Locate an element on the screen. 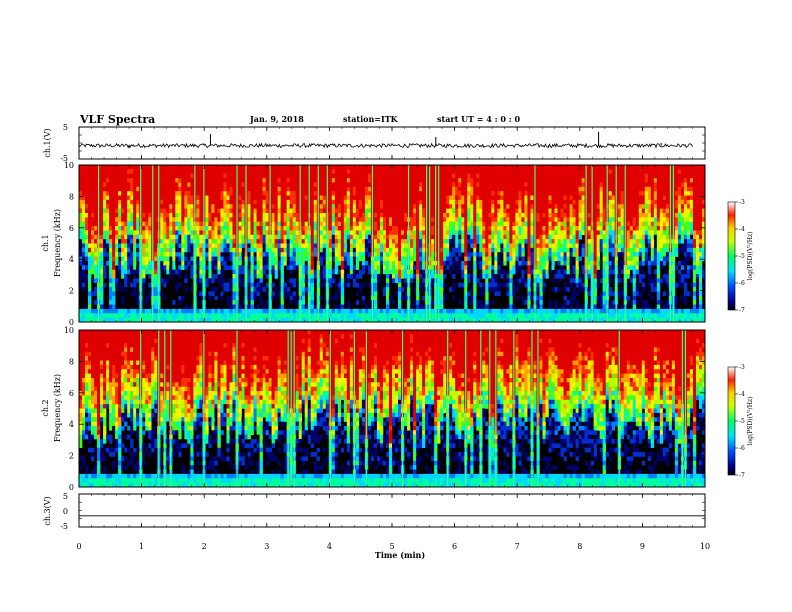 The height and width of the screenshot is (612, 792). ch1-waveform-trace is located at coordinates (385, 140).